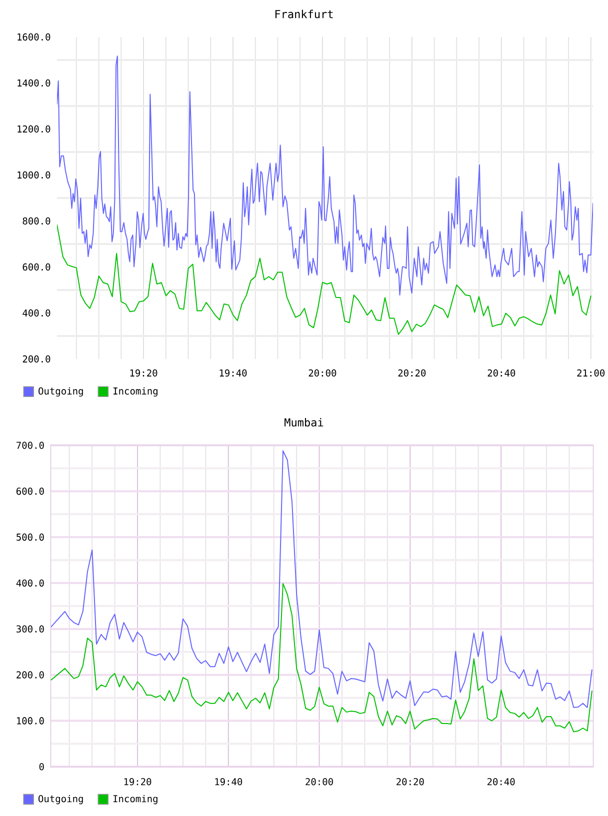 The width and height of the screenshot is (608, 816). Describe the element at coordinates (30, 445) in the screenshot. I see `y-tick-label: 700.0` at that location.